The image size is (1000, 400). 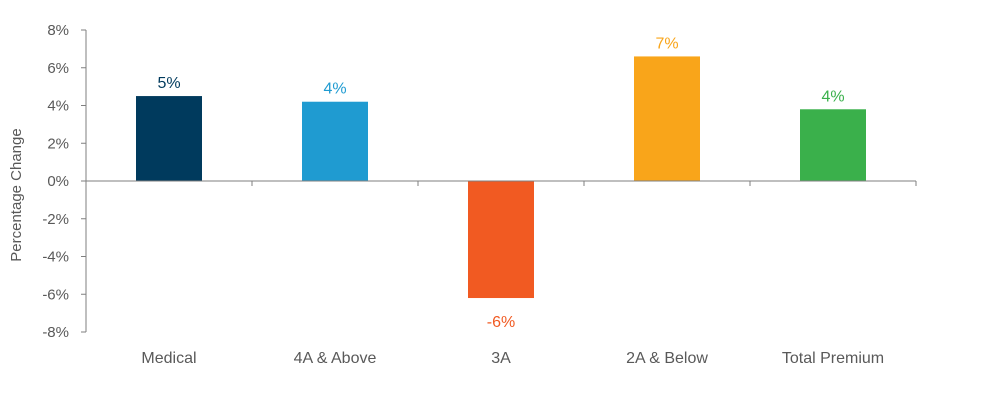 What do you see at coordinates (667, 358) in the screenshot?
I see `x-category-label: 2A & Below` at bounding box center [667, 358].